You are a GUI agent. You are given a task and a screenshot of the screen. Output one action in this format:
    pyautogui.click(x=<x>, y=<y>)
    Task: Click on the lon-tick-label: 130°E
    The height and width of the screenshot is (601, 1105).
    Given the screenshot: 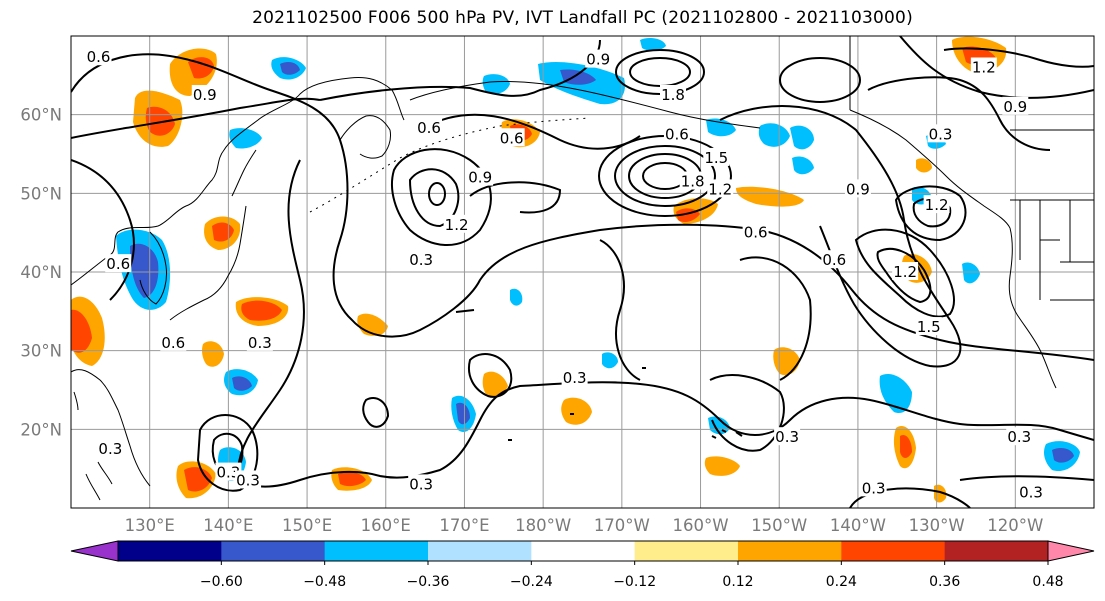 What is the action you would take?
    pyautogui.click(x=150, y=525)
    